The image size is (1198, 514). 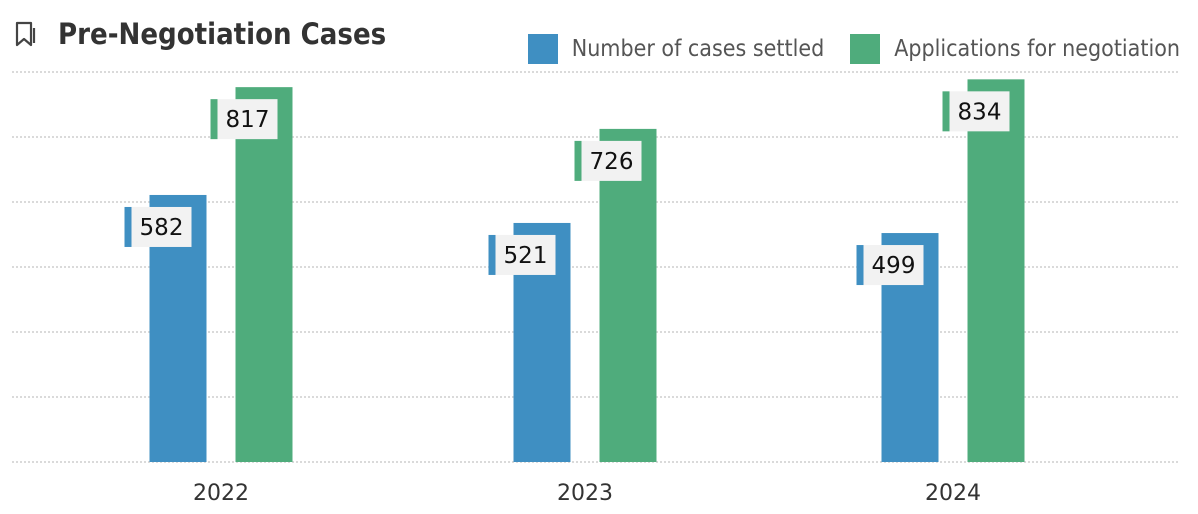 I want to click on bar-applications-2024, so click(x=996, y=270).